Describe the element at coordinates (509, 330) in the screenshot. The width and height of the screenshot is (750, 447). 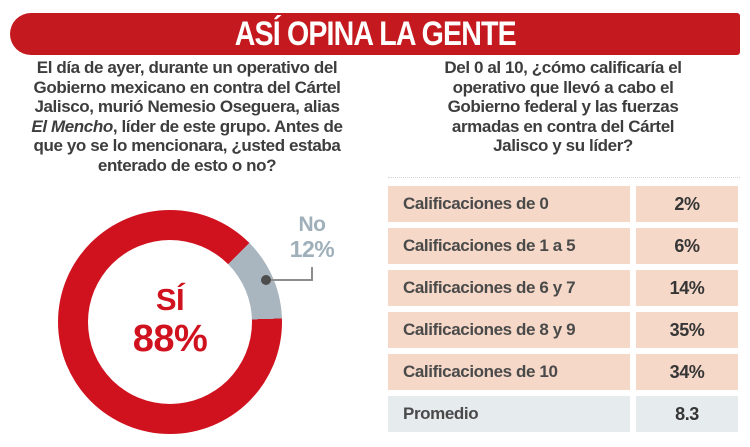
I see `table-row-label: Calificaciones de 8 y 9` at that location.